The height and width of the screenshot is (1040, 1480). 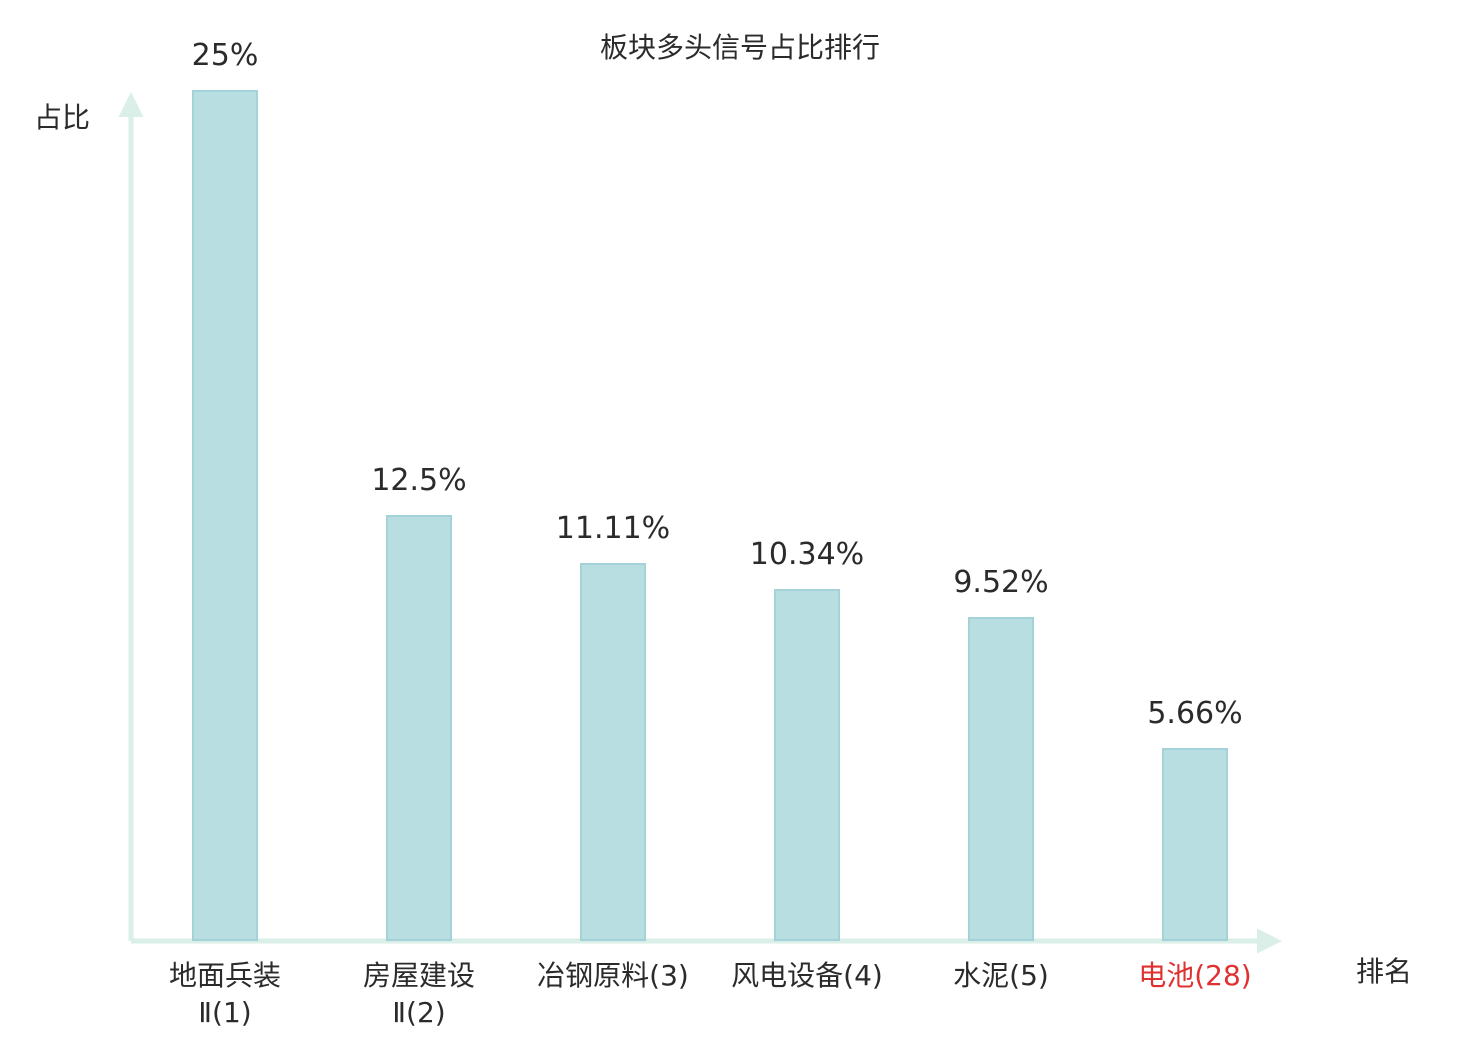 I want to click on bar-category-label-line: 水泥(5), so click(x=1001, y=975).